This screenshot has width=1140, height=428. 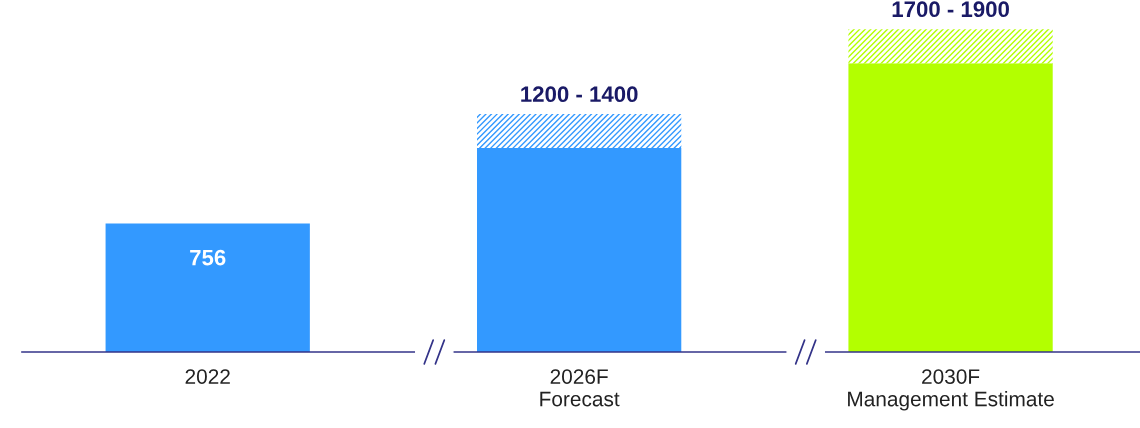 What do you see at coordinates (950, 9) in the screenshot?
I see `total-label: 1700 - 1900` at bounding box center [950, 9].